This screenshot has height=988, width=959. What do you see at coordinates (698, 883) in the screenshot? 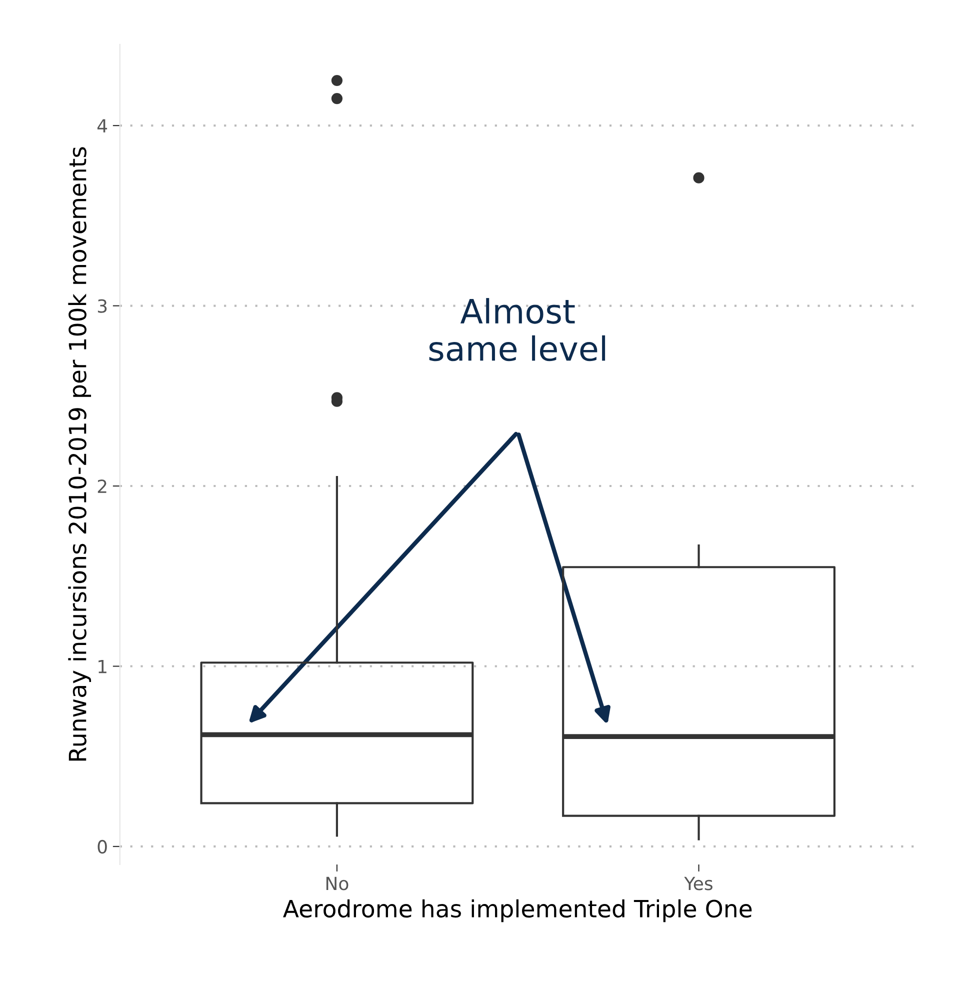
I see `x-tick-label: Yes` at bounding box center [698, 883].